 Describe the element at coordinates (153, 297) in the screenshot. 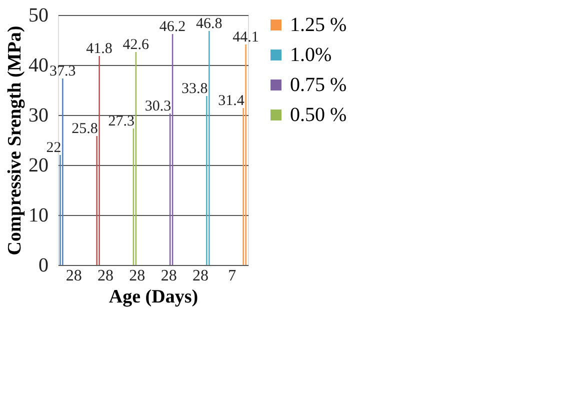

I see `x-axis-title: Age (Days)` at that location.